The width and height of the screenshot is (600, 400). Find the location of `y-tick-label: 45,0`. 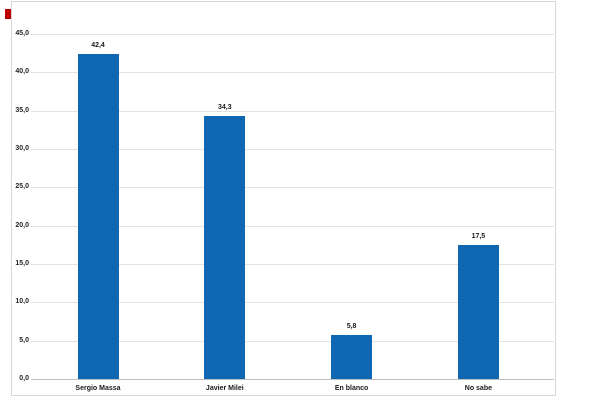

y-tick-label: 45,0 is located at coordinates (22, 33).